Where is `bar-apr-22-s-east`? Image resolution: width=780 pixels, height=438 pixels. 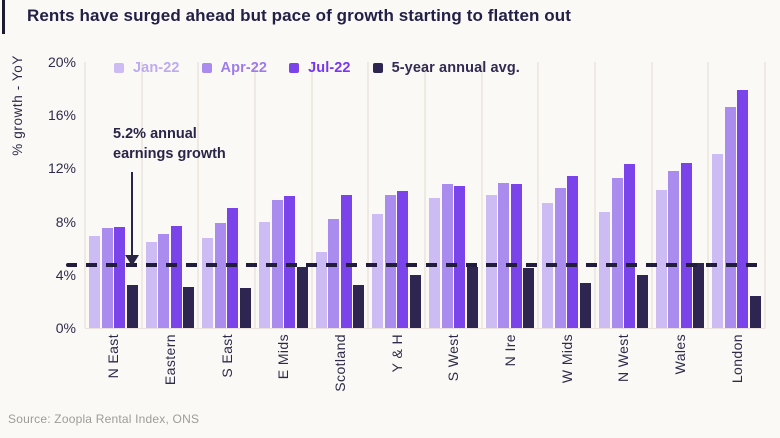 bar-apr-22-s-east is located at coordinates (220, 275).